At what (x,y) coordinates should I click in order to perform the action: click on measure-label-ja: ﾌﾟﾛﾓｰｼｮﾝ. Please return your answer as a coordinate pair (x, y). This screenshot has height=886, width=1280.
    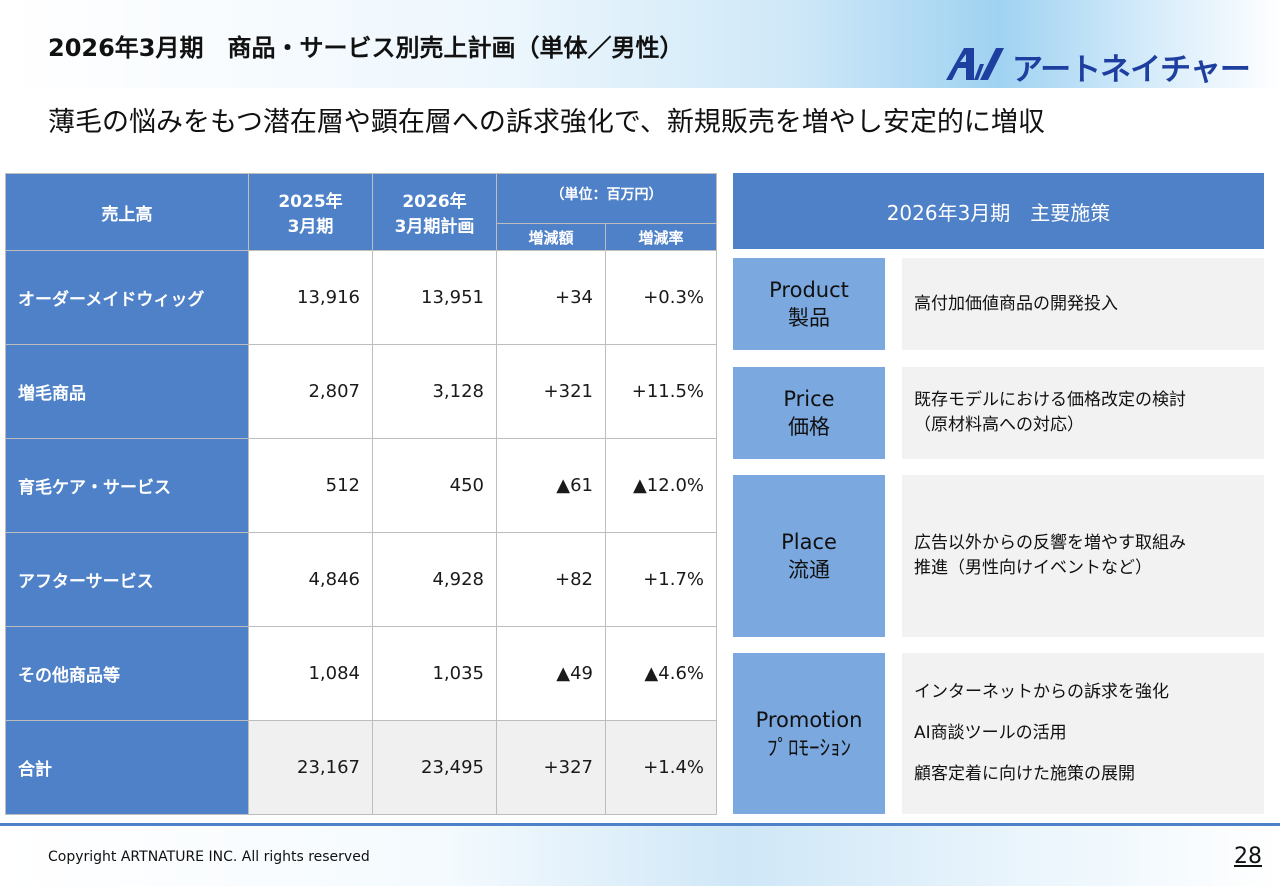
    Looking at the image, I should click on (809, 747).